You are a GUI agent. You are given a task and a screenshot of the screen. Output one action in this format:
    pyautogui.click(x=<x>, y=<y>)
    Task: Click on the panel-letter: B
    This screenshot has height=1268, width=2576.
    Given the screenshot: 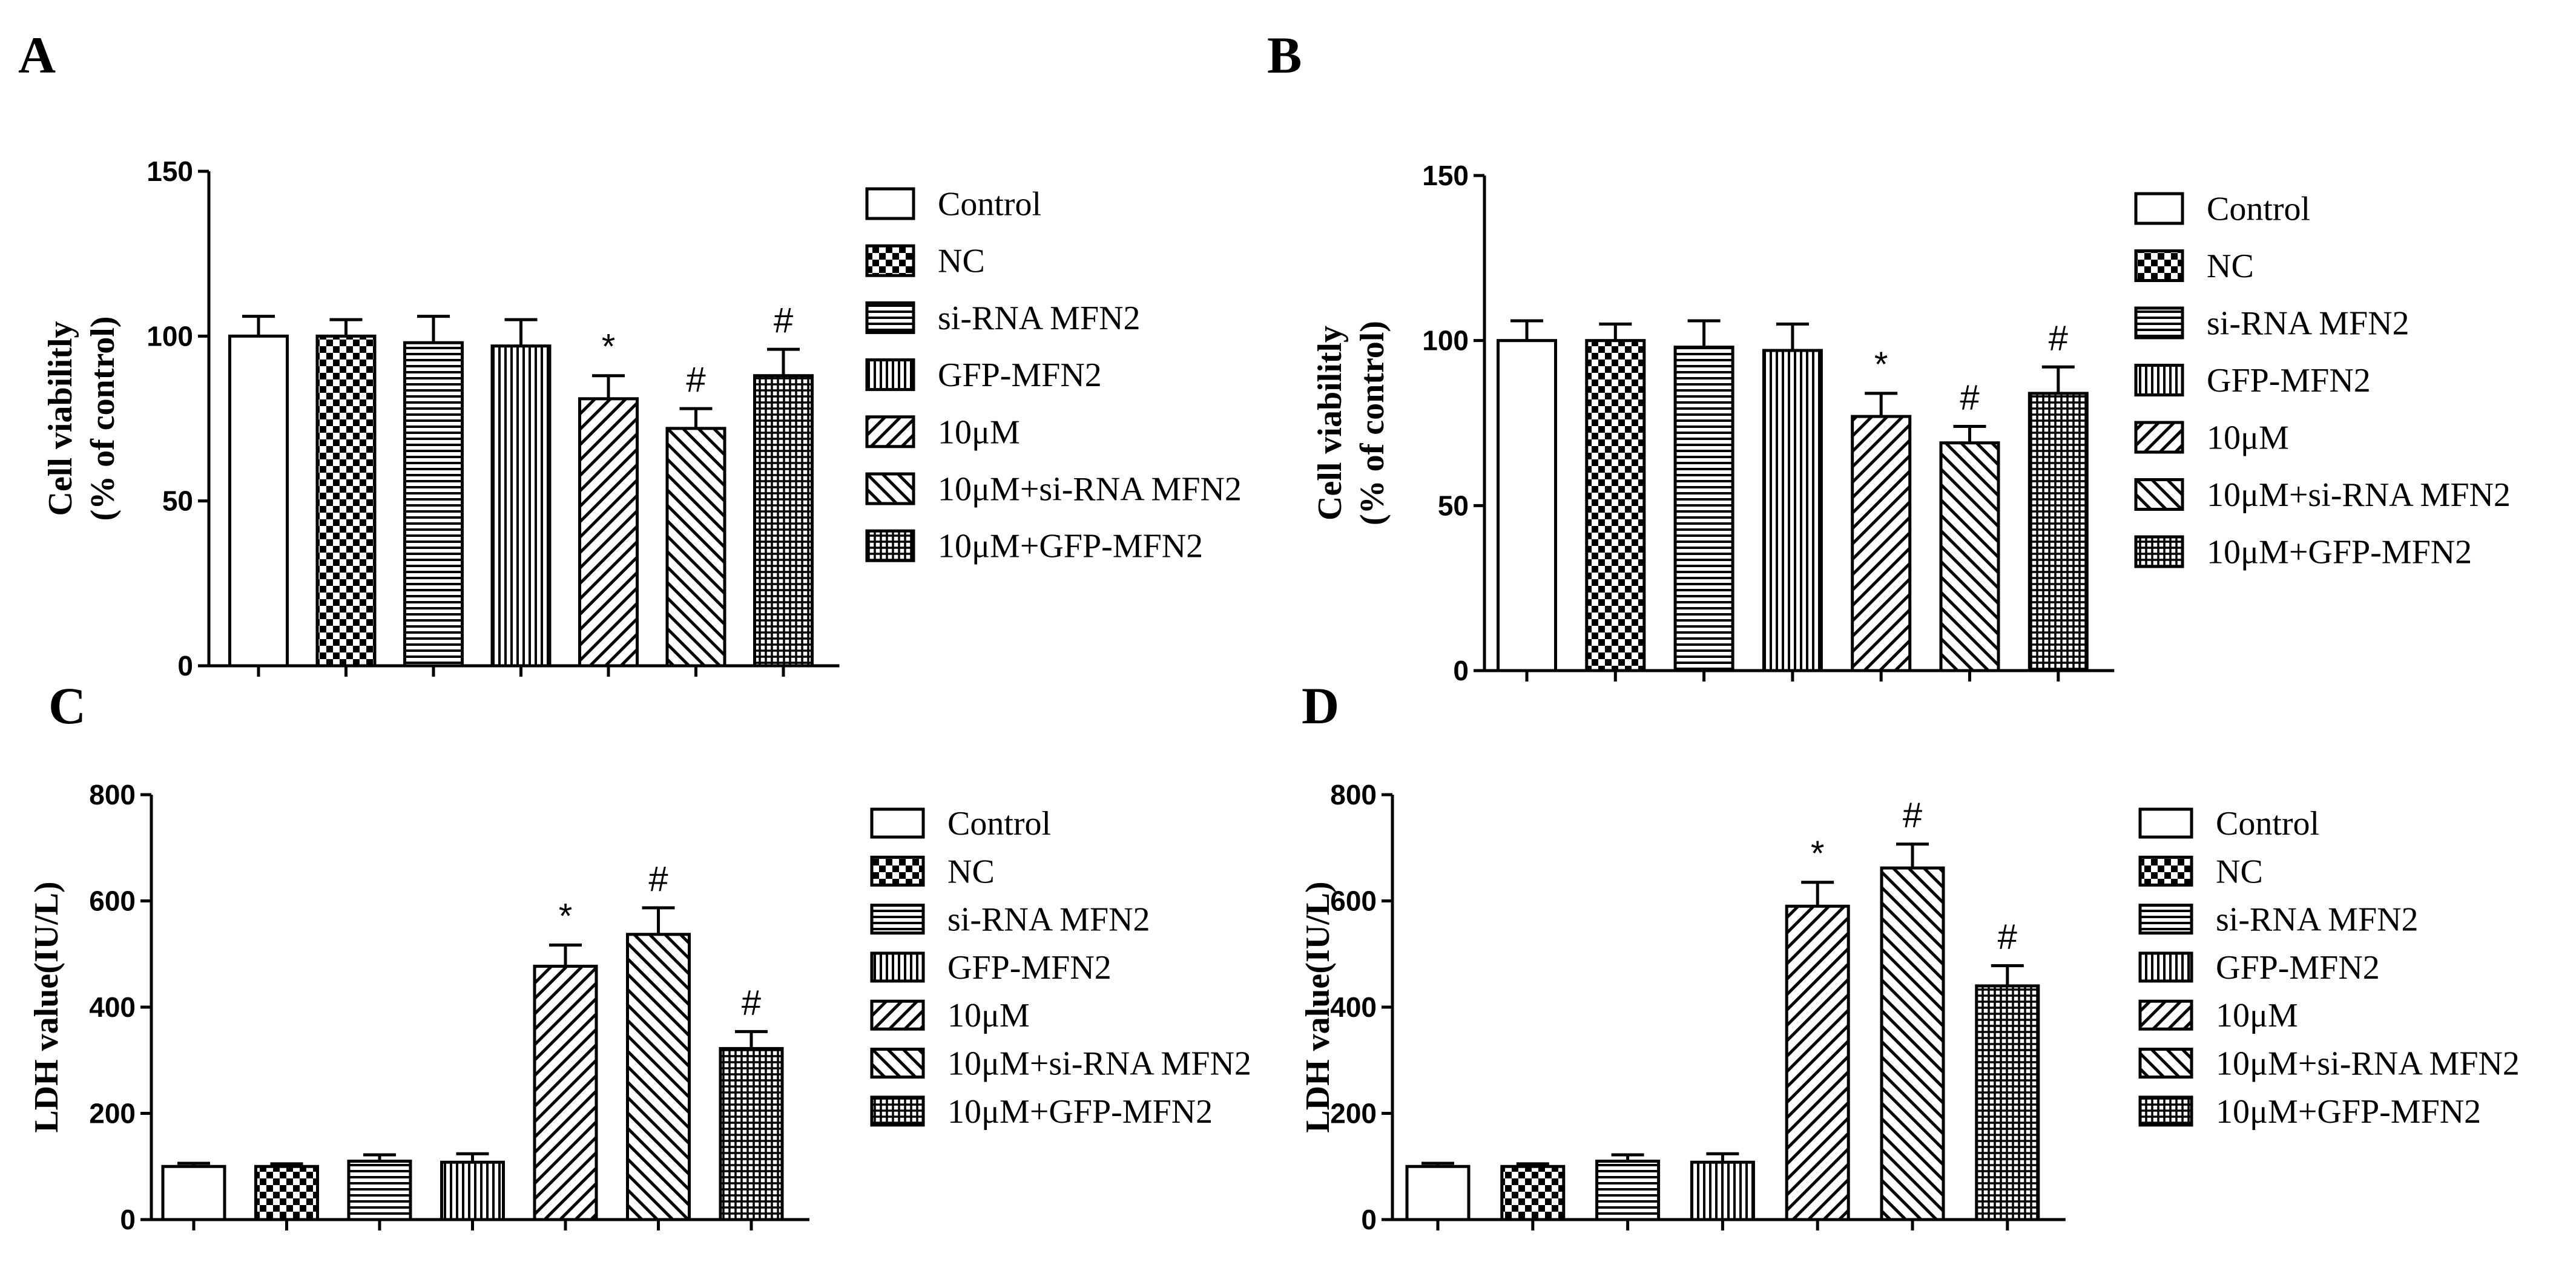 What is the action you would take?
    pyautogui.click(x=1284, y=55)
    